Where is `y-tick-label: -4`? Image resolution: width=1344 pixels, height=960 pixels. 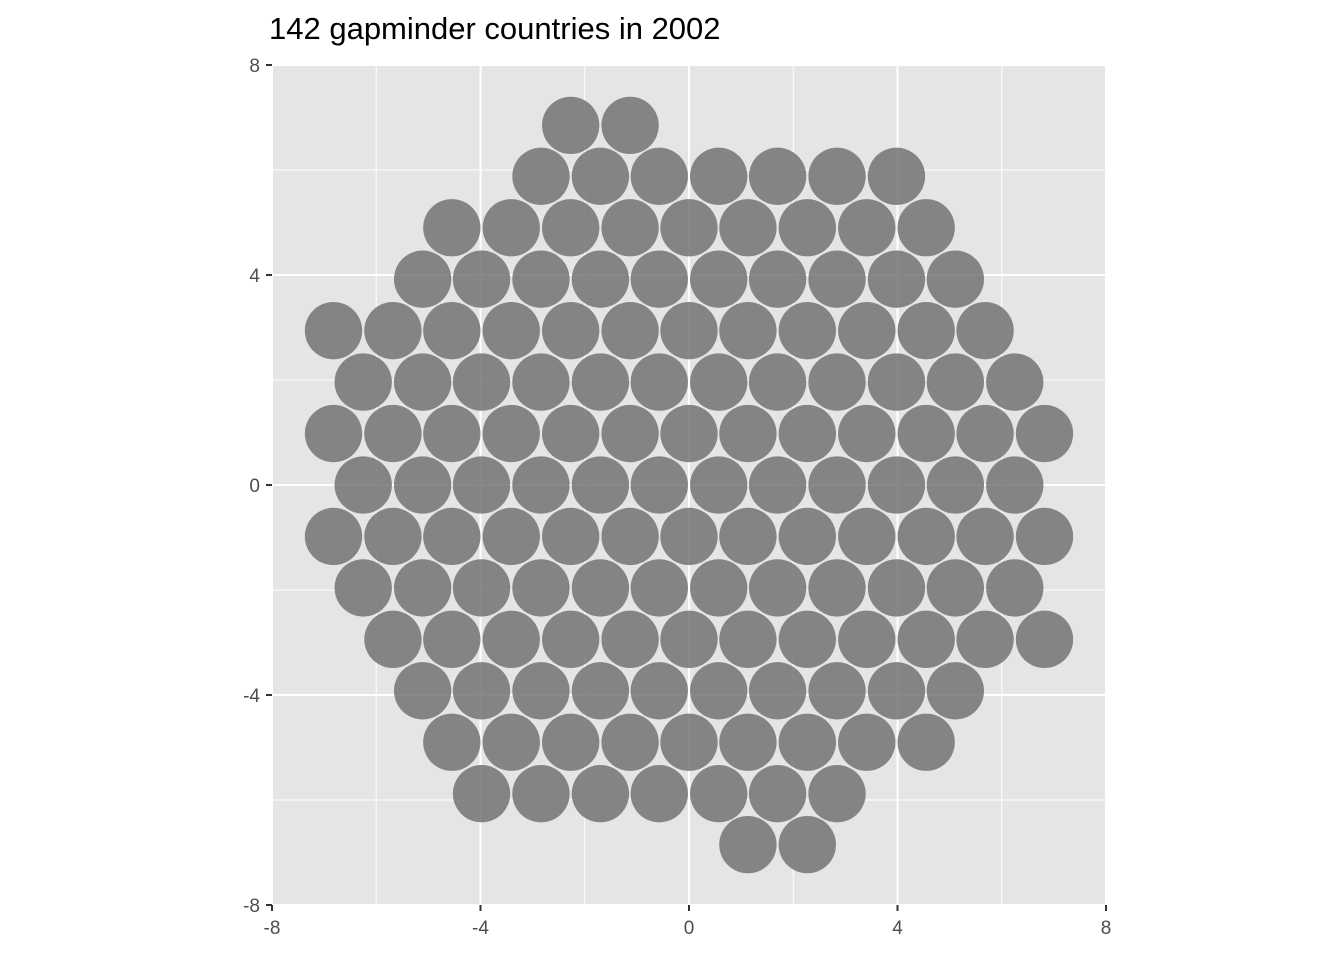 y-tick-label: -4 is located at coordinates (251, 696).